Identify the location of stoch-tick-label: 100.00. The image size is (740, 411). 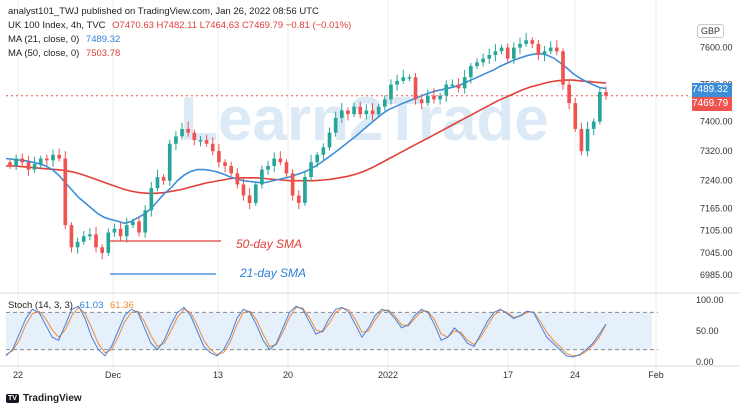
(710, 300).